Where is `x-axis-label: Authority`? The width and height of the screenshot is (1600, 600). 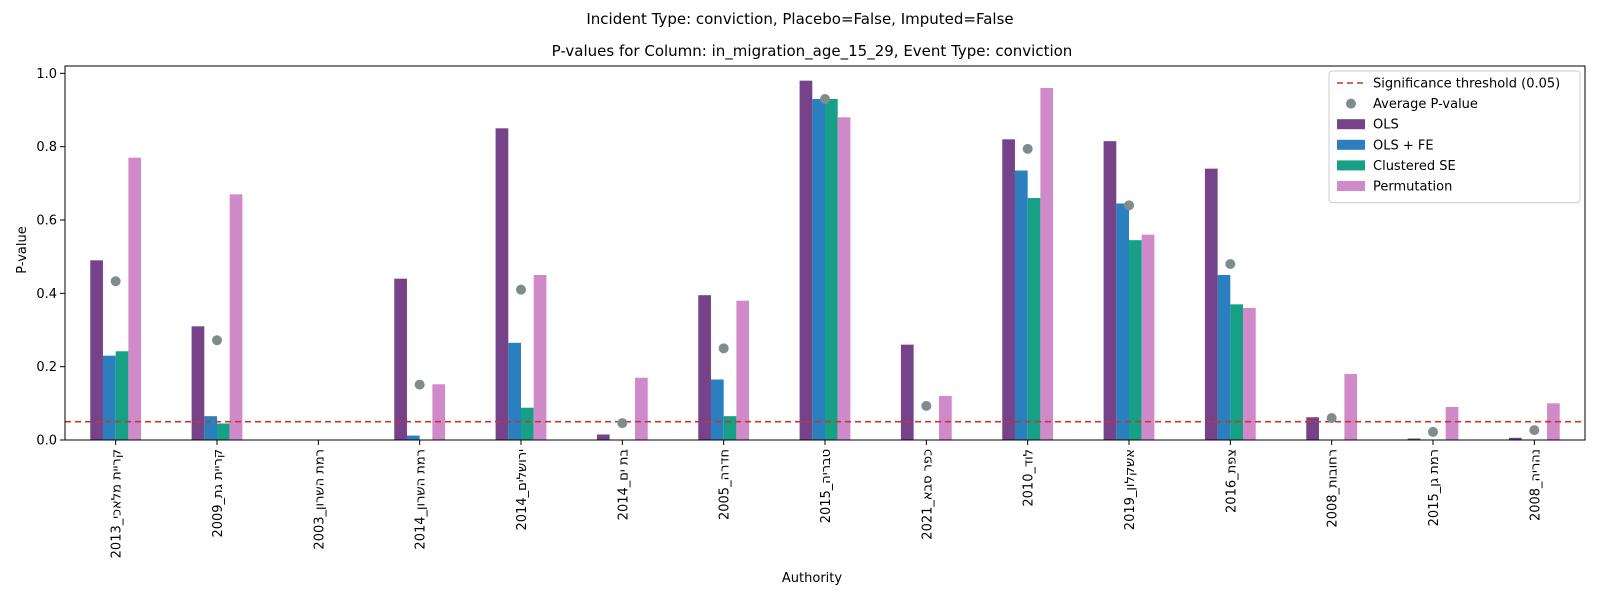 x-axis-label: Authority is located at coordinates (812, 578).